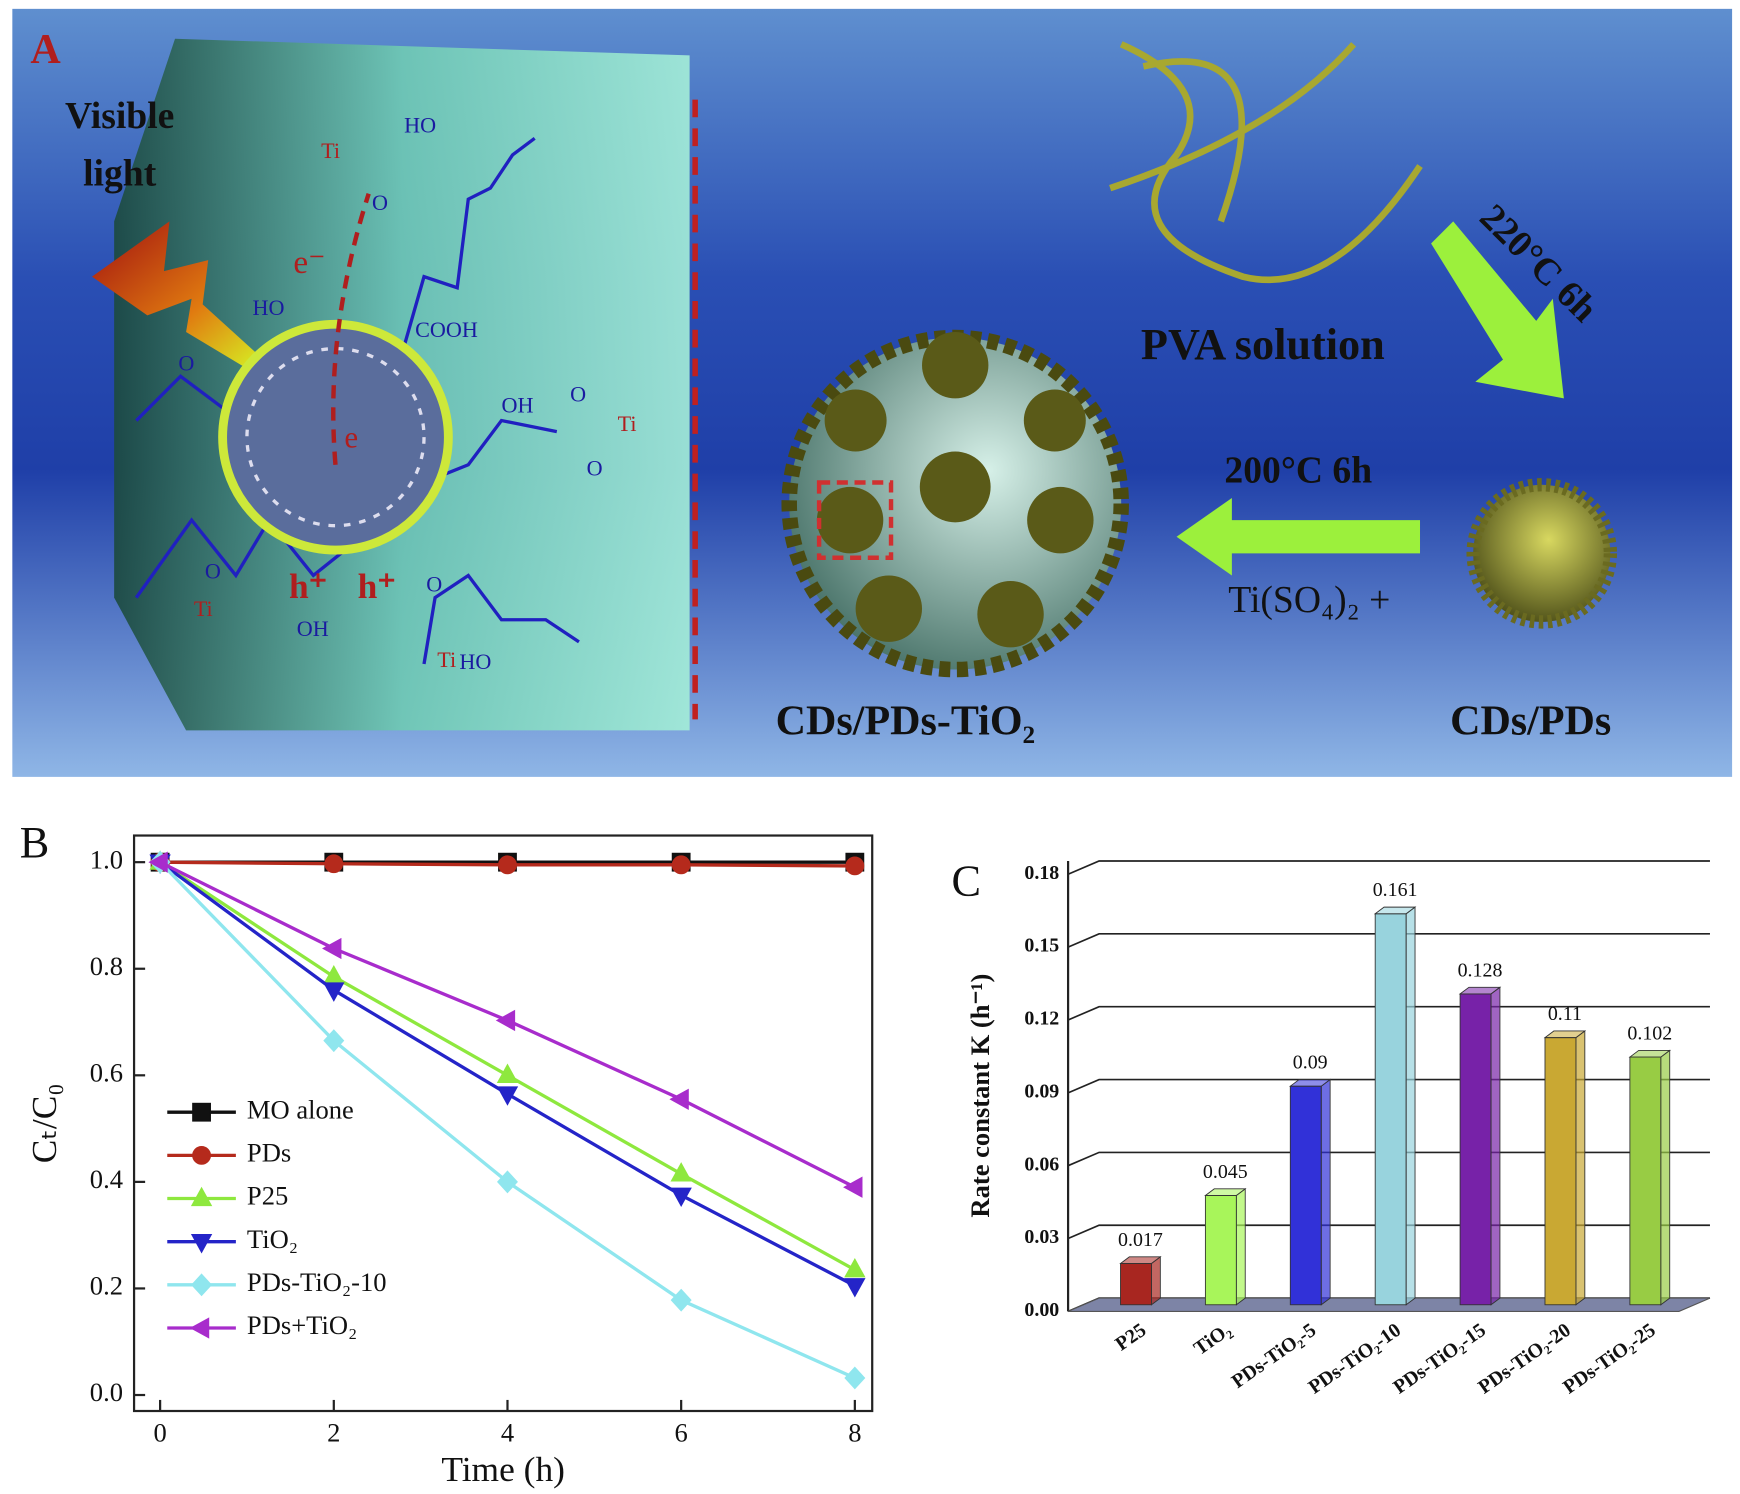 This screenshot has height=1494, width=1740. I want to click on label: Visible, so click(119, 116).